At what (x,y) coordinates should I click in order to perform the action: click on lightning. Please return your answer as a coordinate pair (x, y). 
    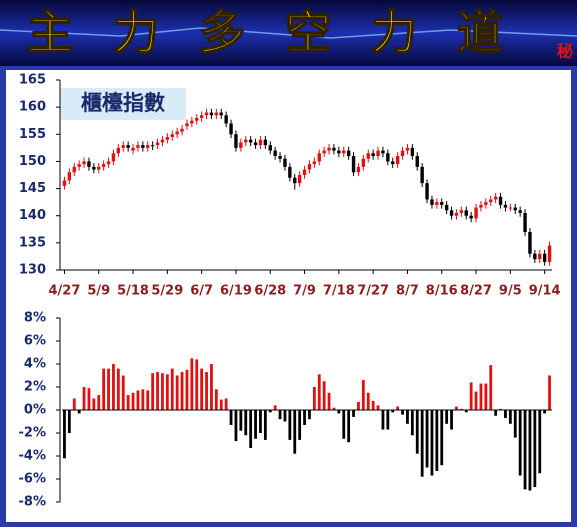
    Looking at the image, I should click on (288, 33).